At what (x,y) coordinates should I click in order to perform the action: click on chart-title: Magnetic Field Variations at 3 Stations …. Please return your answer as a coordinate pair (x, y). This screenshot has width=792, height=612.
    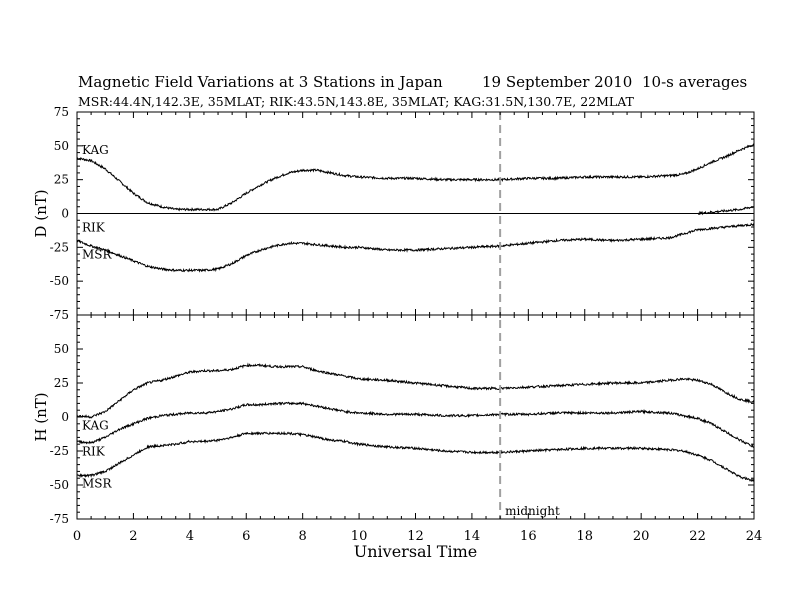
    Looking at the image, I should click on (260, 82).